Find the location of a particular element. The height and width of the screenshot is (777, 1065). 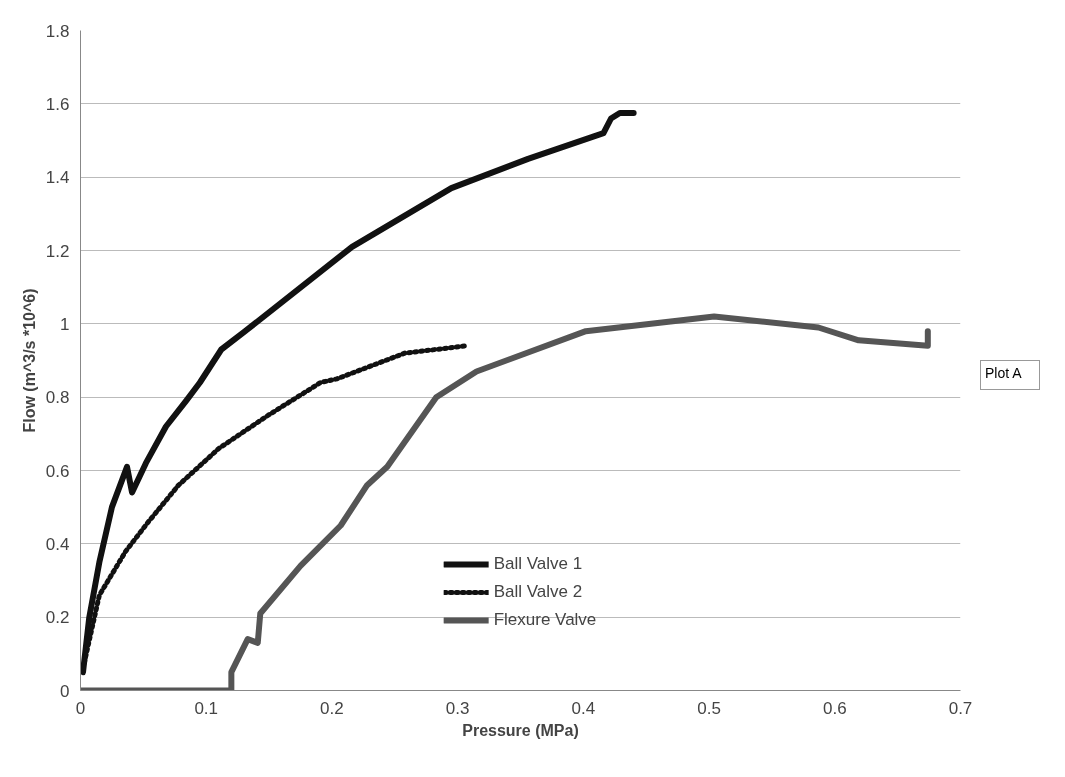

y-tick-label: 1.4 is located at coordinates (57, 178).